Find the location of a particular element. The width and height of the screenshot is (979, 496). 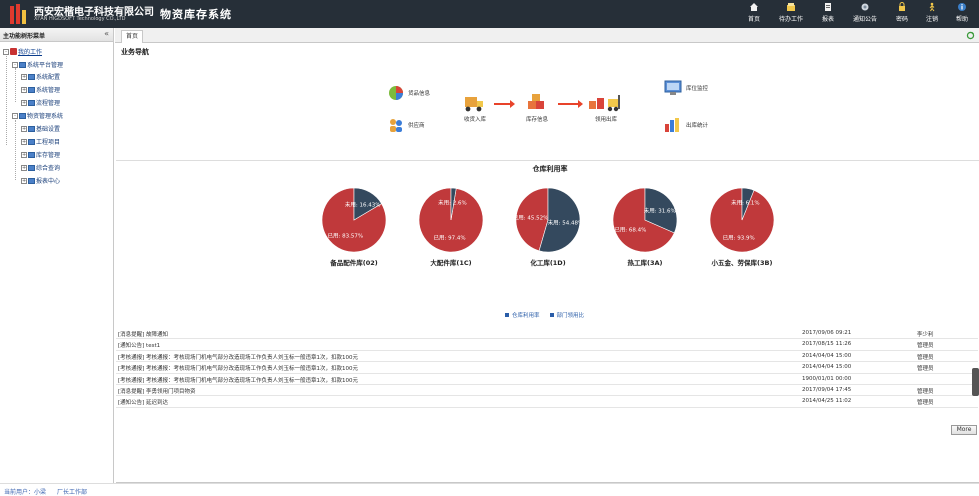

nav-password: 密码 is located at coordinates (902, 15).